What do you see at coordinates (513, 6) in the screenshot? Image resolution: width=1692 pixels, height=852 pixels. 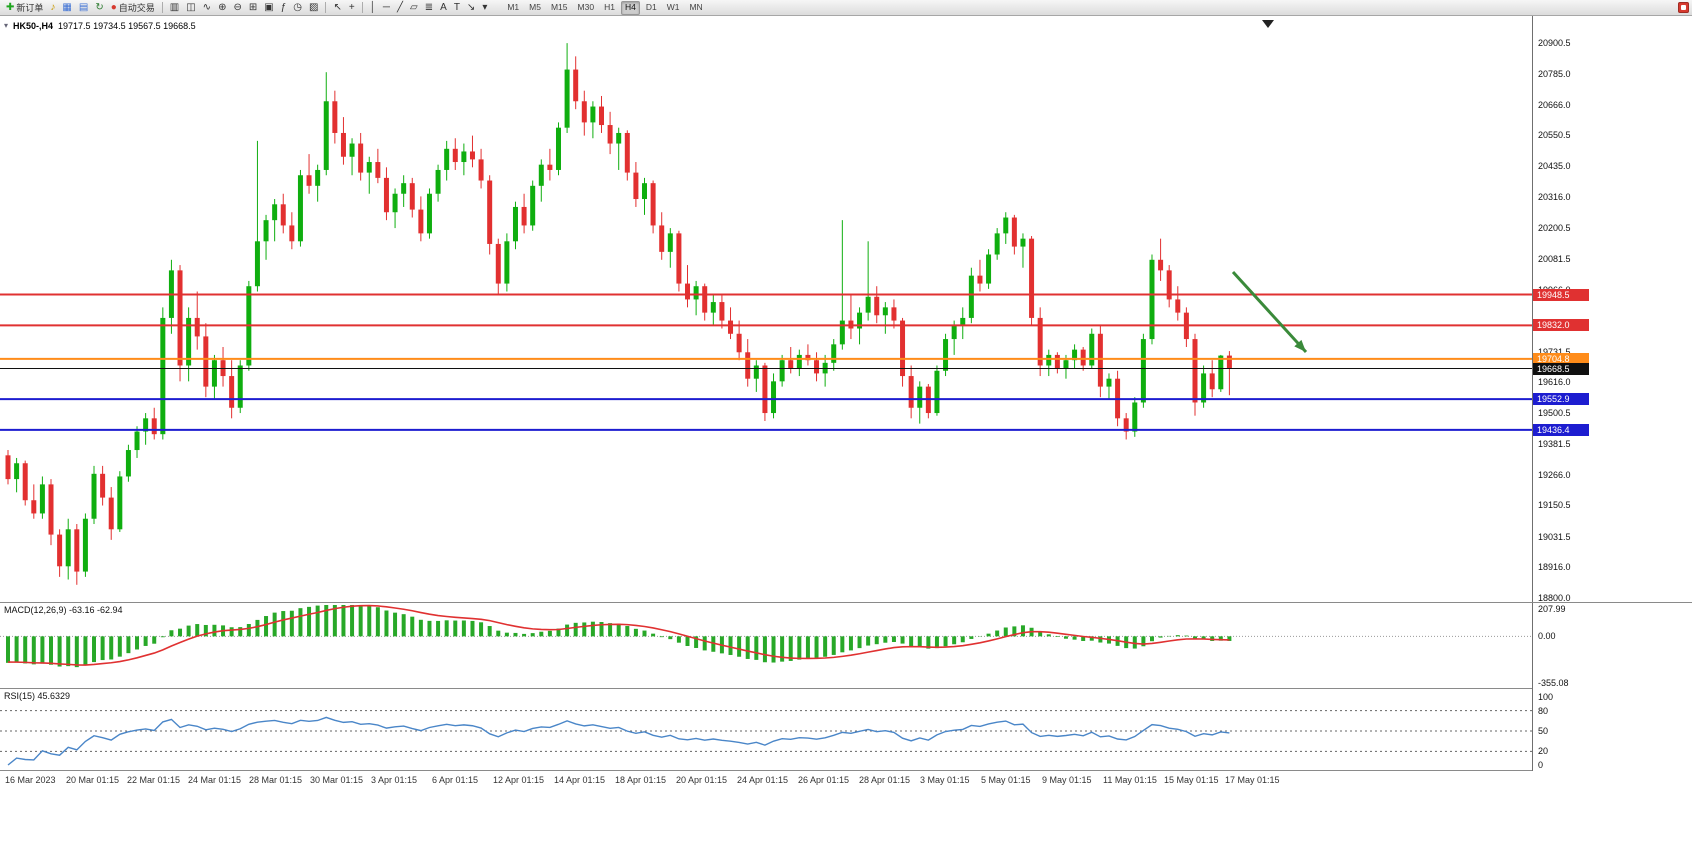 I see `timeframe-m1-button: M1` at bounding box center [513, 6].